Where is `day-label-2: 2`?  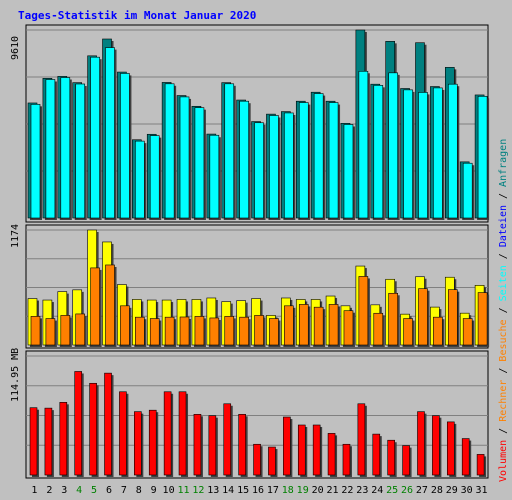
day-label-2: 2 is located at coordinates (49, 490).